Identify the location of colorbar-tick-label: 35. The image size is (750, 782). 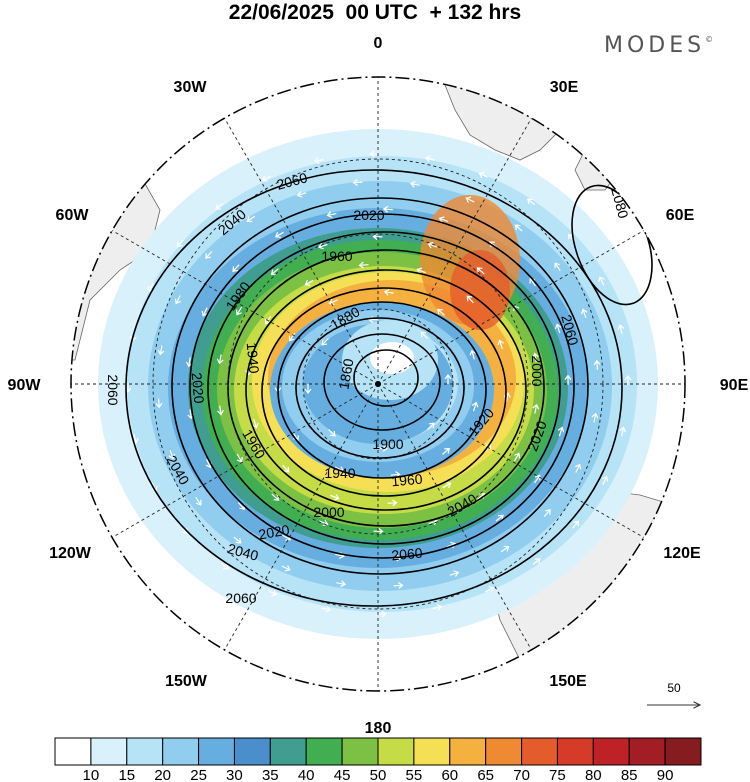
(270, 774).